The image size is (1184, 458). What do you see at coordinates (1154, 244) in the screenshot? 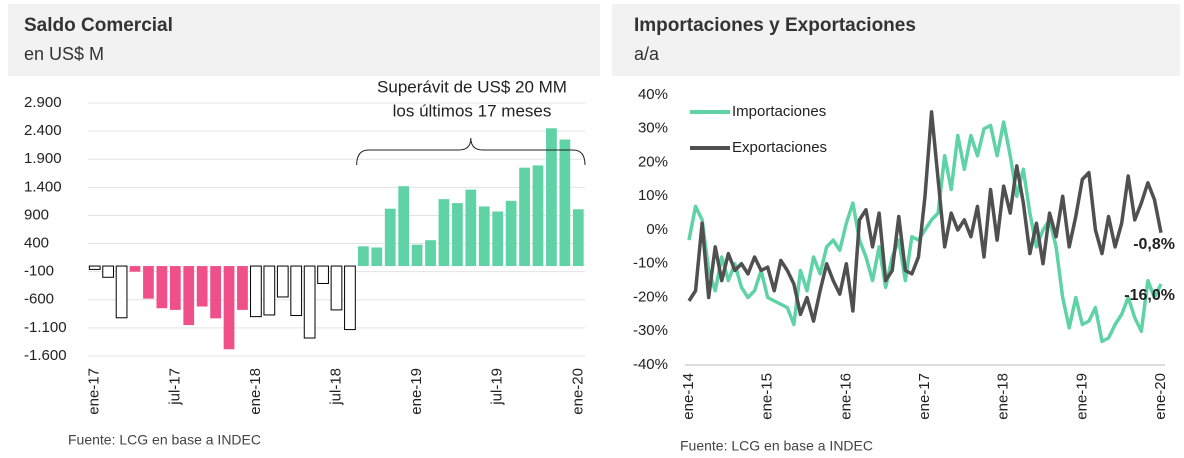
I see `data-label: -0,8%` at bounding box center [1154, 244].